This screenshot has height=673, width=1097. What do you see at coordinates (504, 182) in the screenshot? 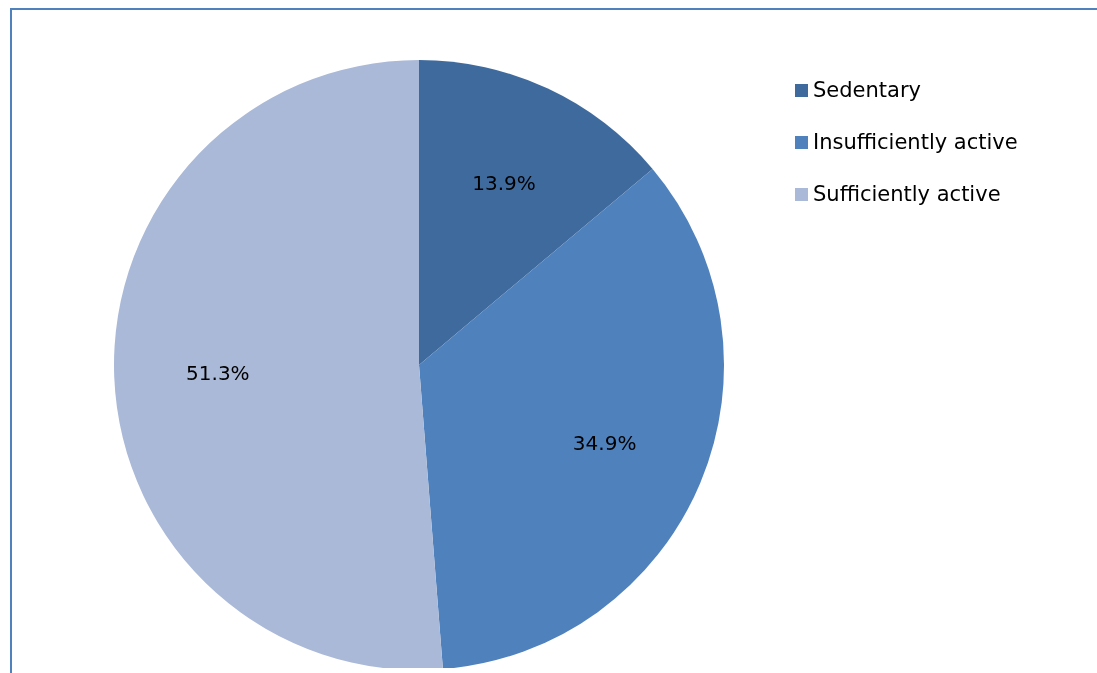
I see `data-label: 13.9%` at bounding box center [504, 182].